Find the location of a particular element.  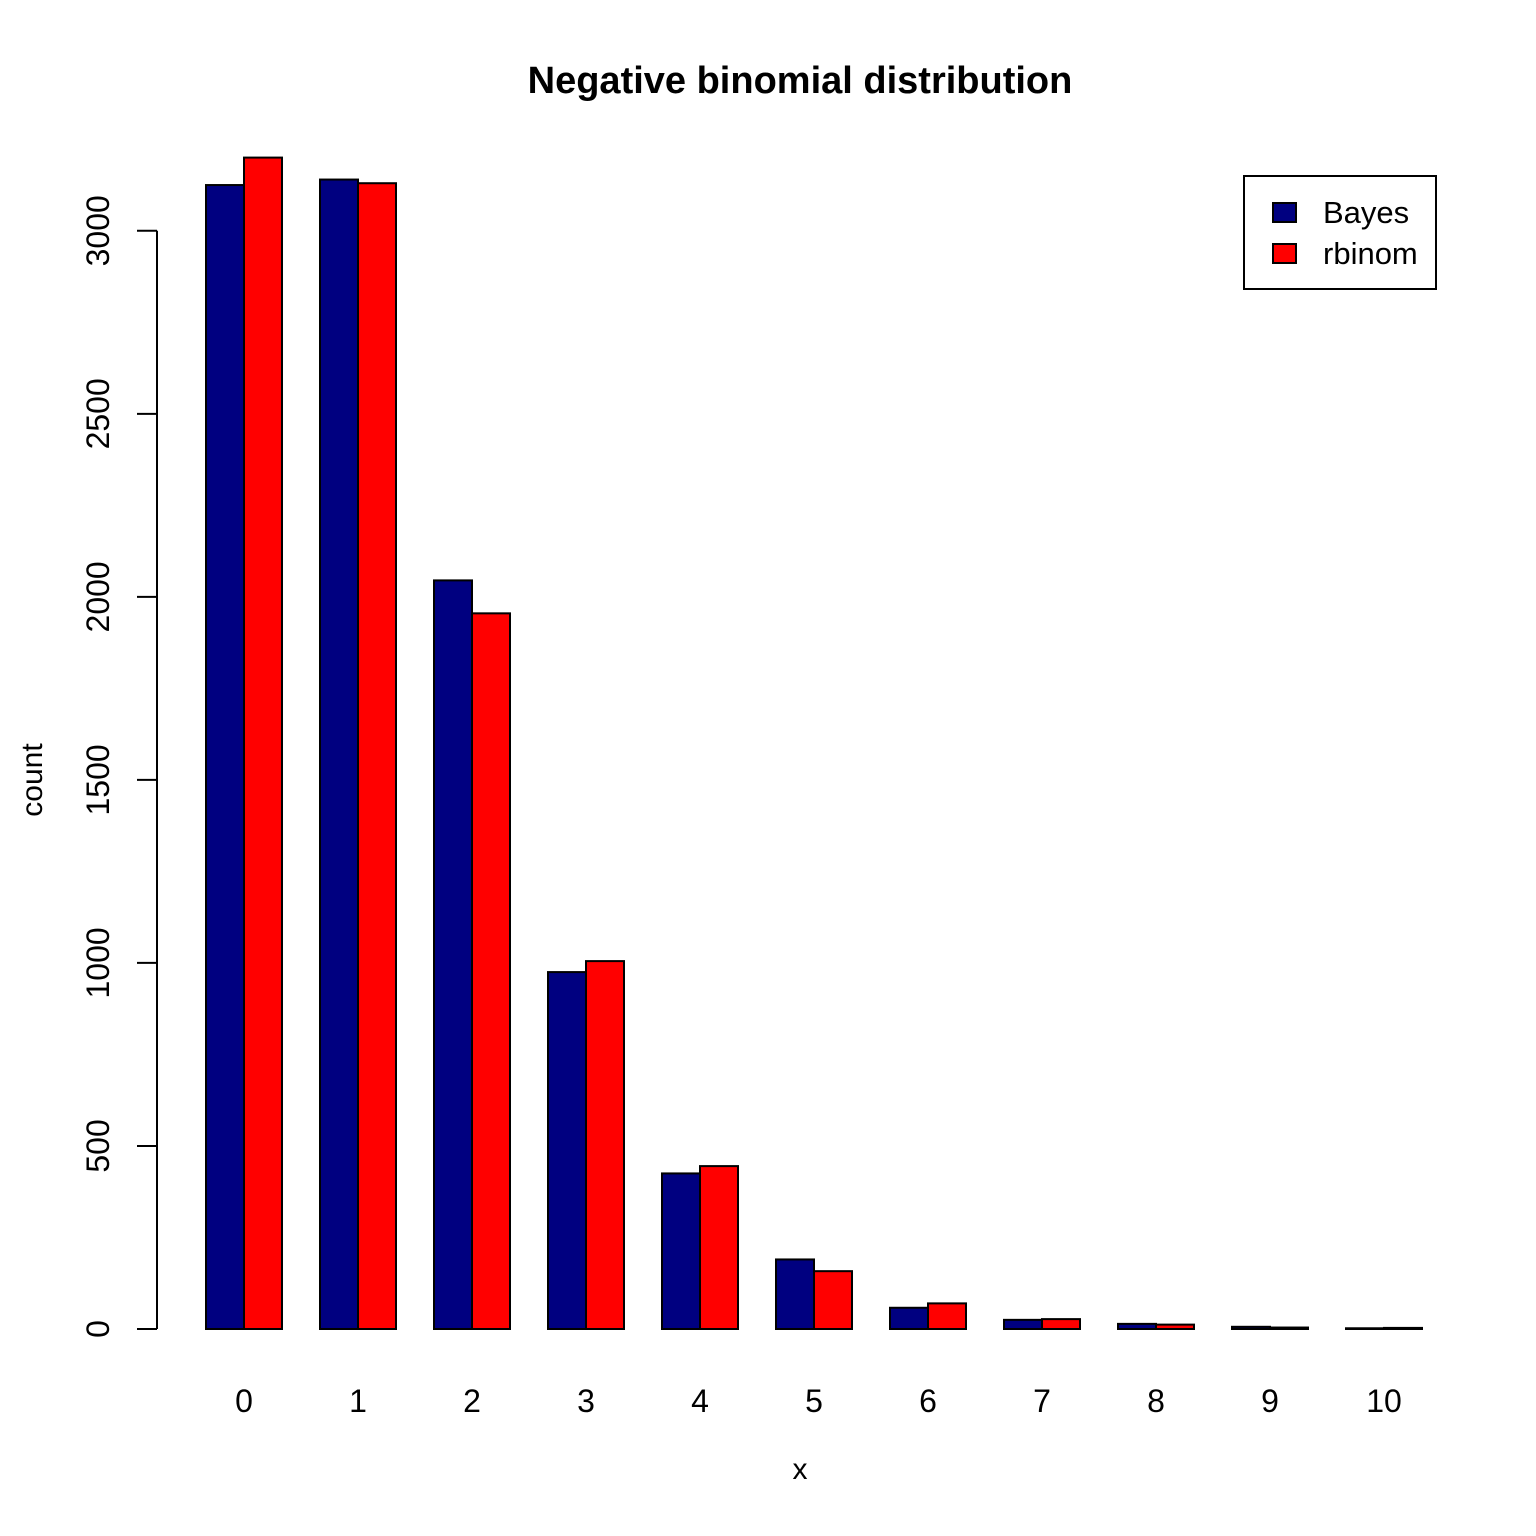

x-category-label: 0 is located at coordinates (244, 1401).